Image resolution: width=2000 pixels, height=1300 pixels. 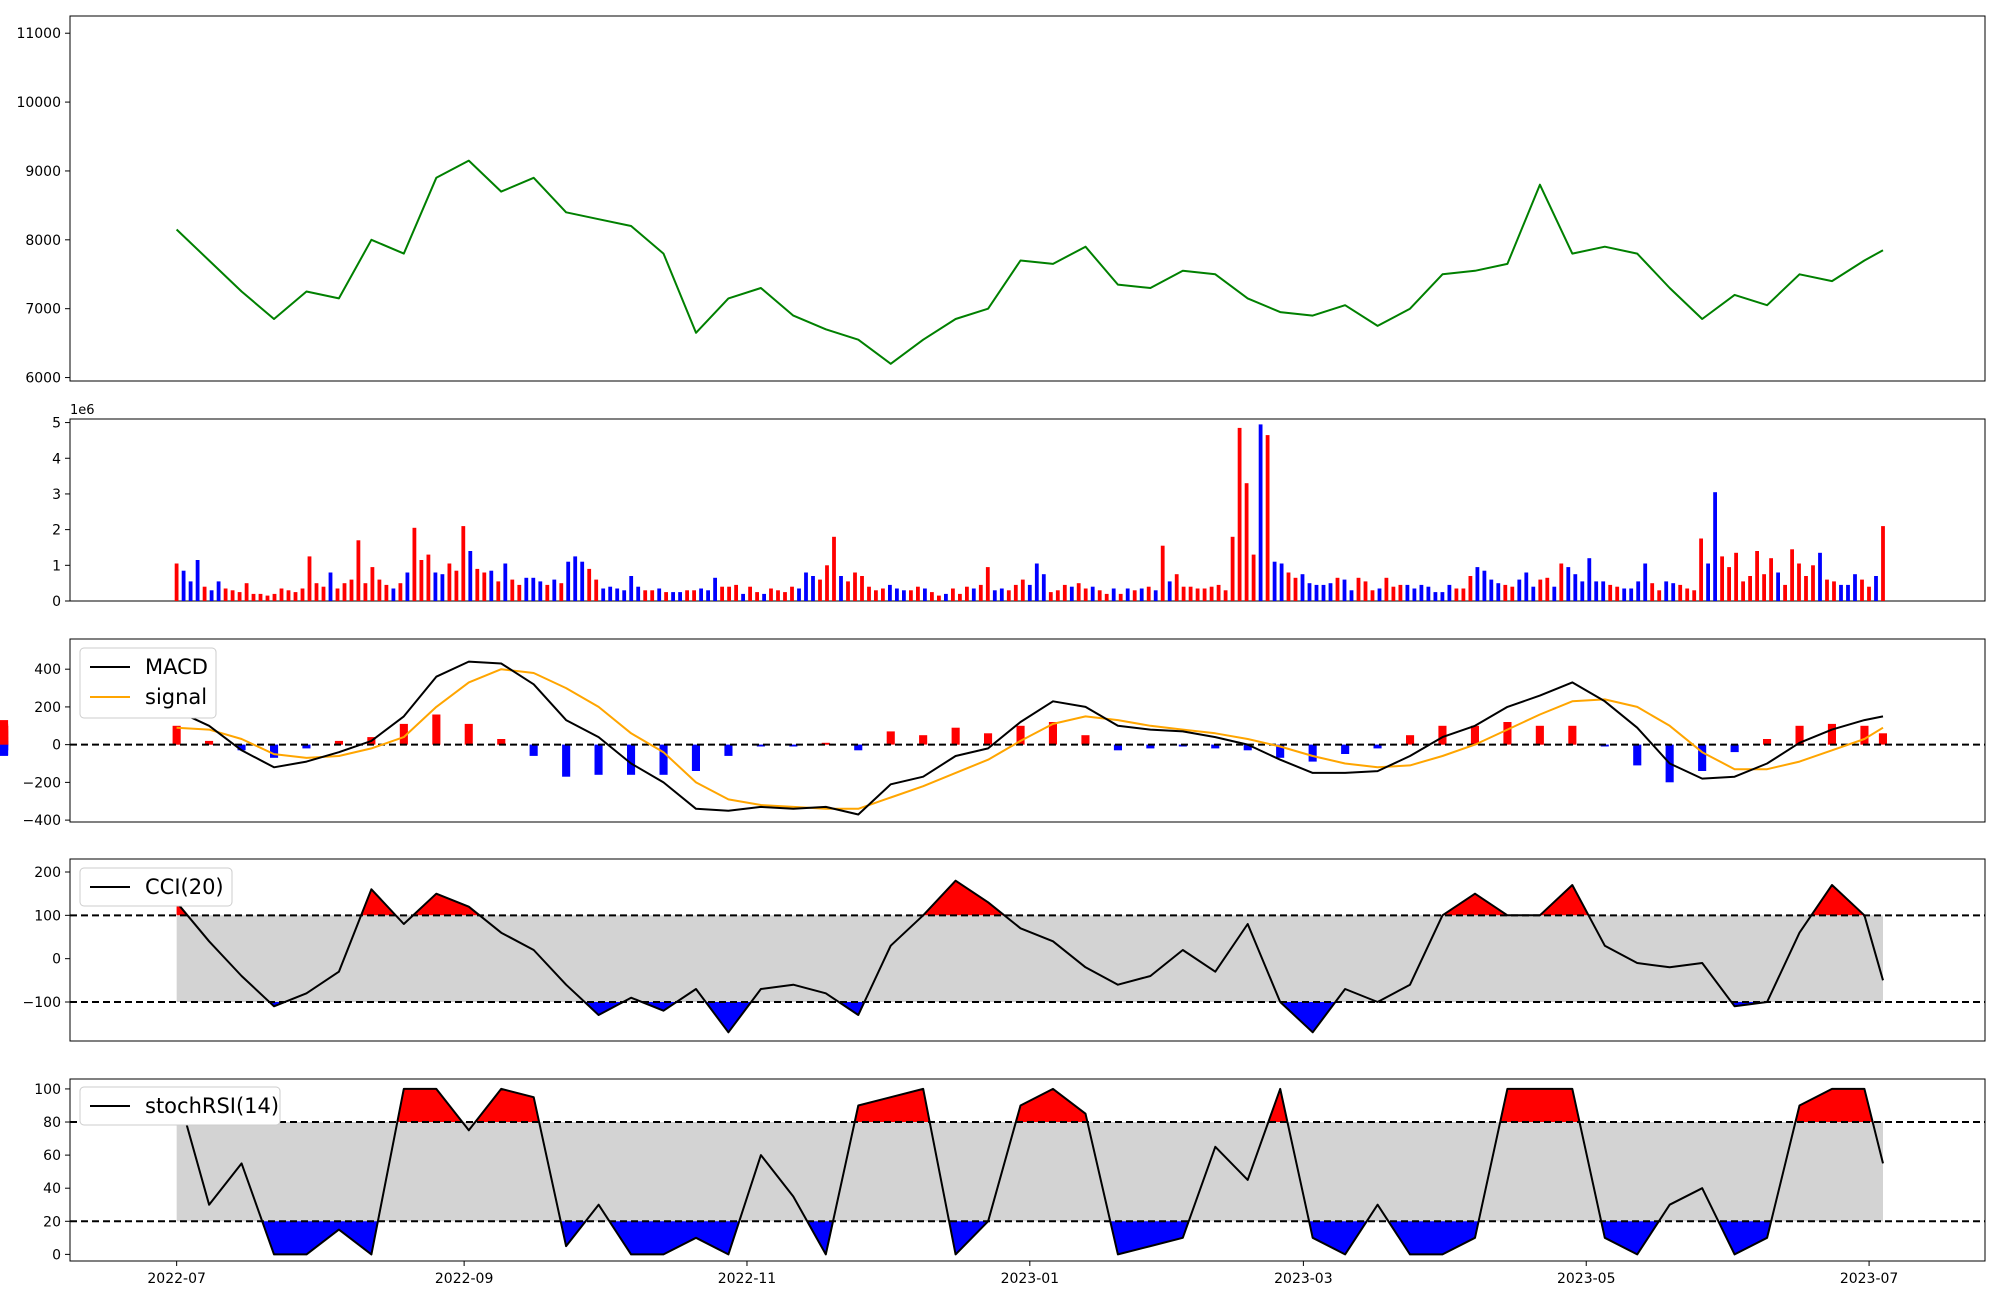 I want to click on signal-line, so click(x=1030, y=739).